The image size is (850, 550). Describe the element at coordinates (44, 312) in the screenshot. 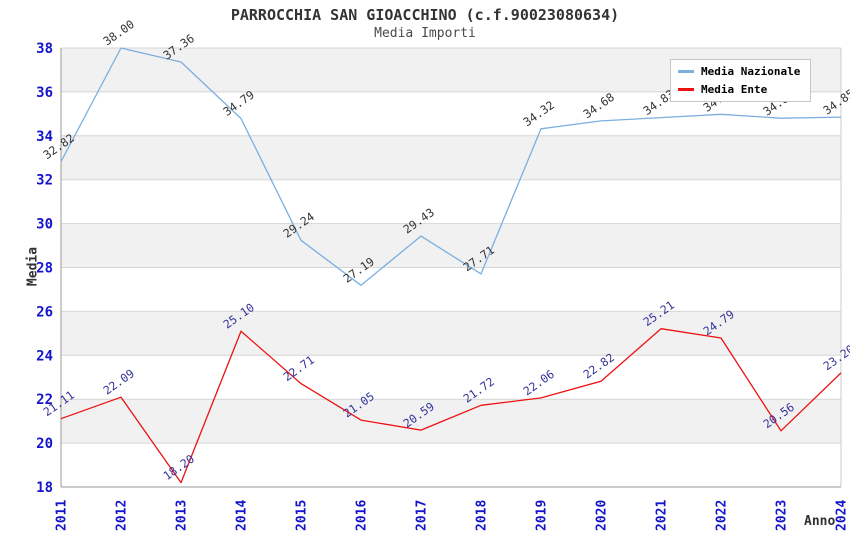

I see `y-tick-label: 26` at that location.